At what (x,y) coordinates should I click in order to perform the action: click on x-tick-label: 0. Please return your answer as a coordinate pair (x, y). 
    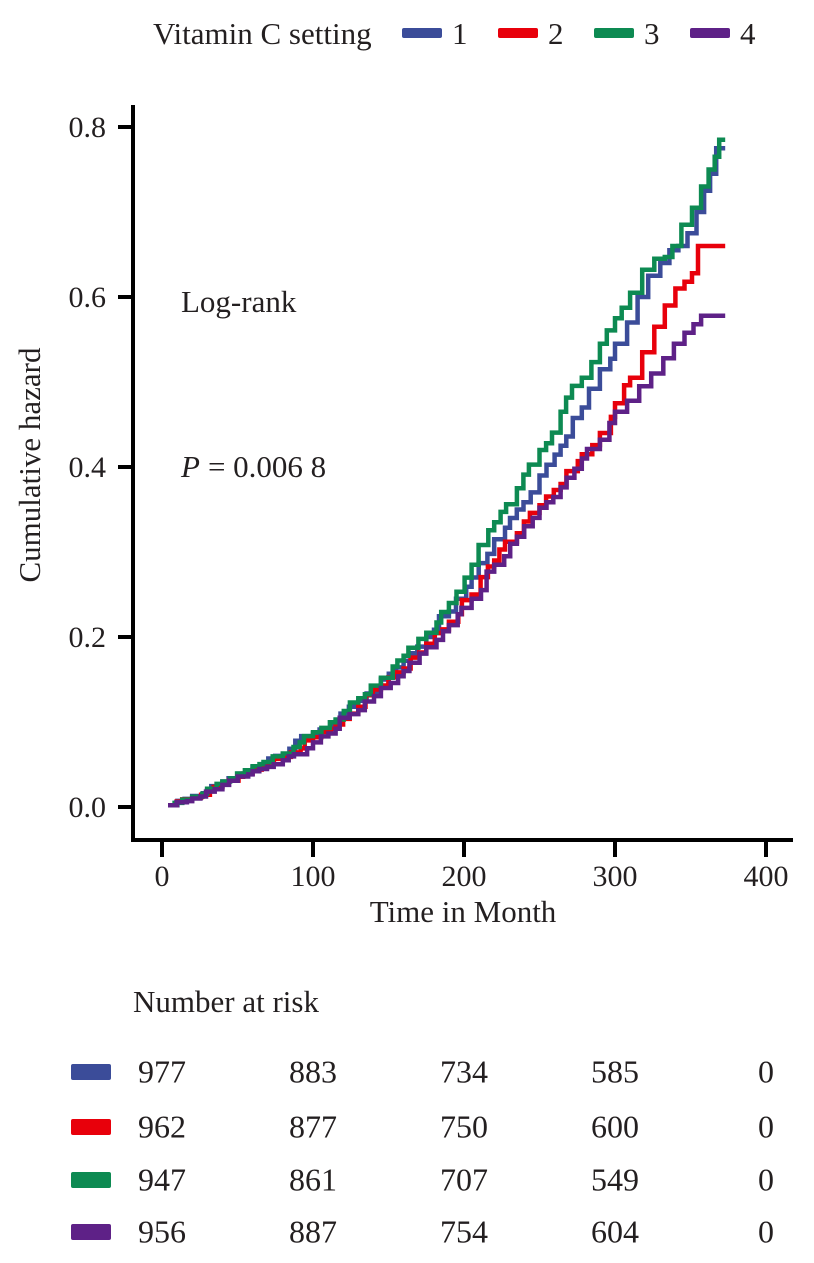
    Looking at the image, I should click on (162, 876).